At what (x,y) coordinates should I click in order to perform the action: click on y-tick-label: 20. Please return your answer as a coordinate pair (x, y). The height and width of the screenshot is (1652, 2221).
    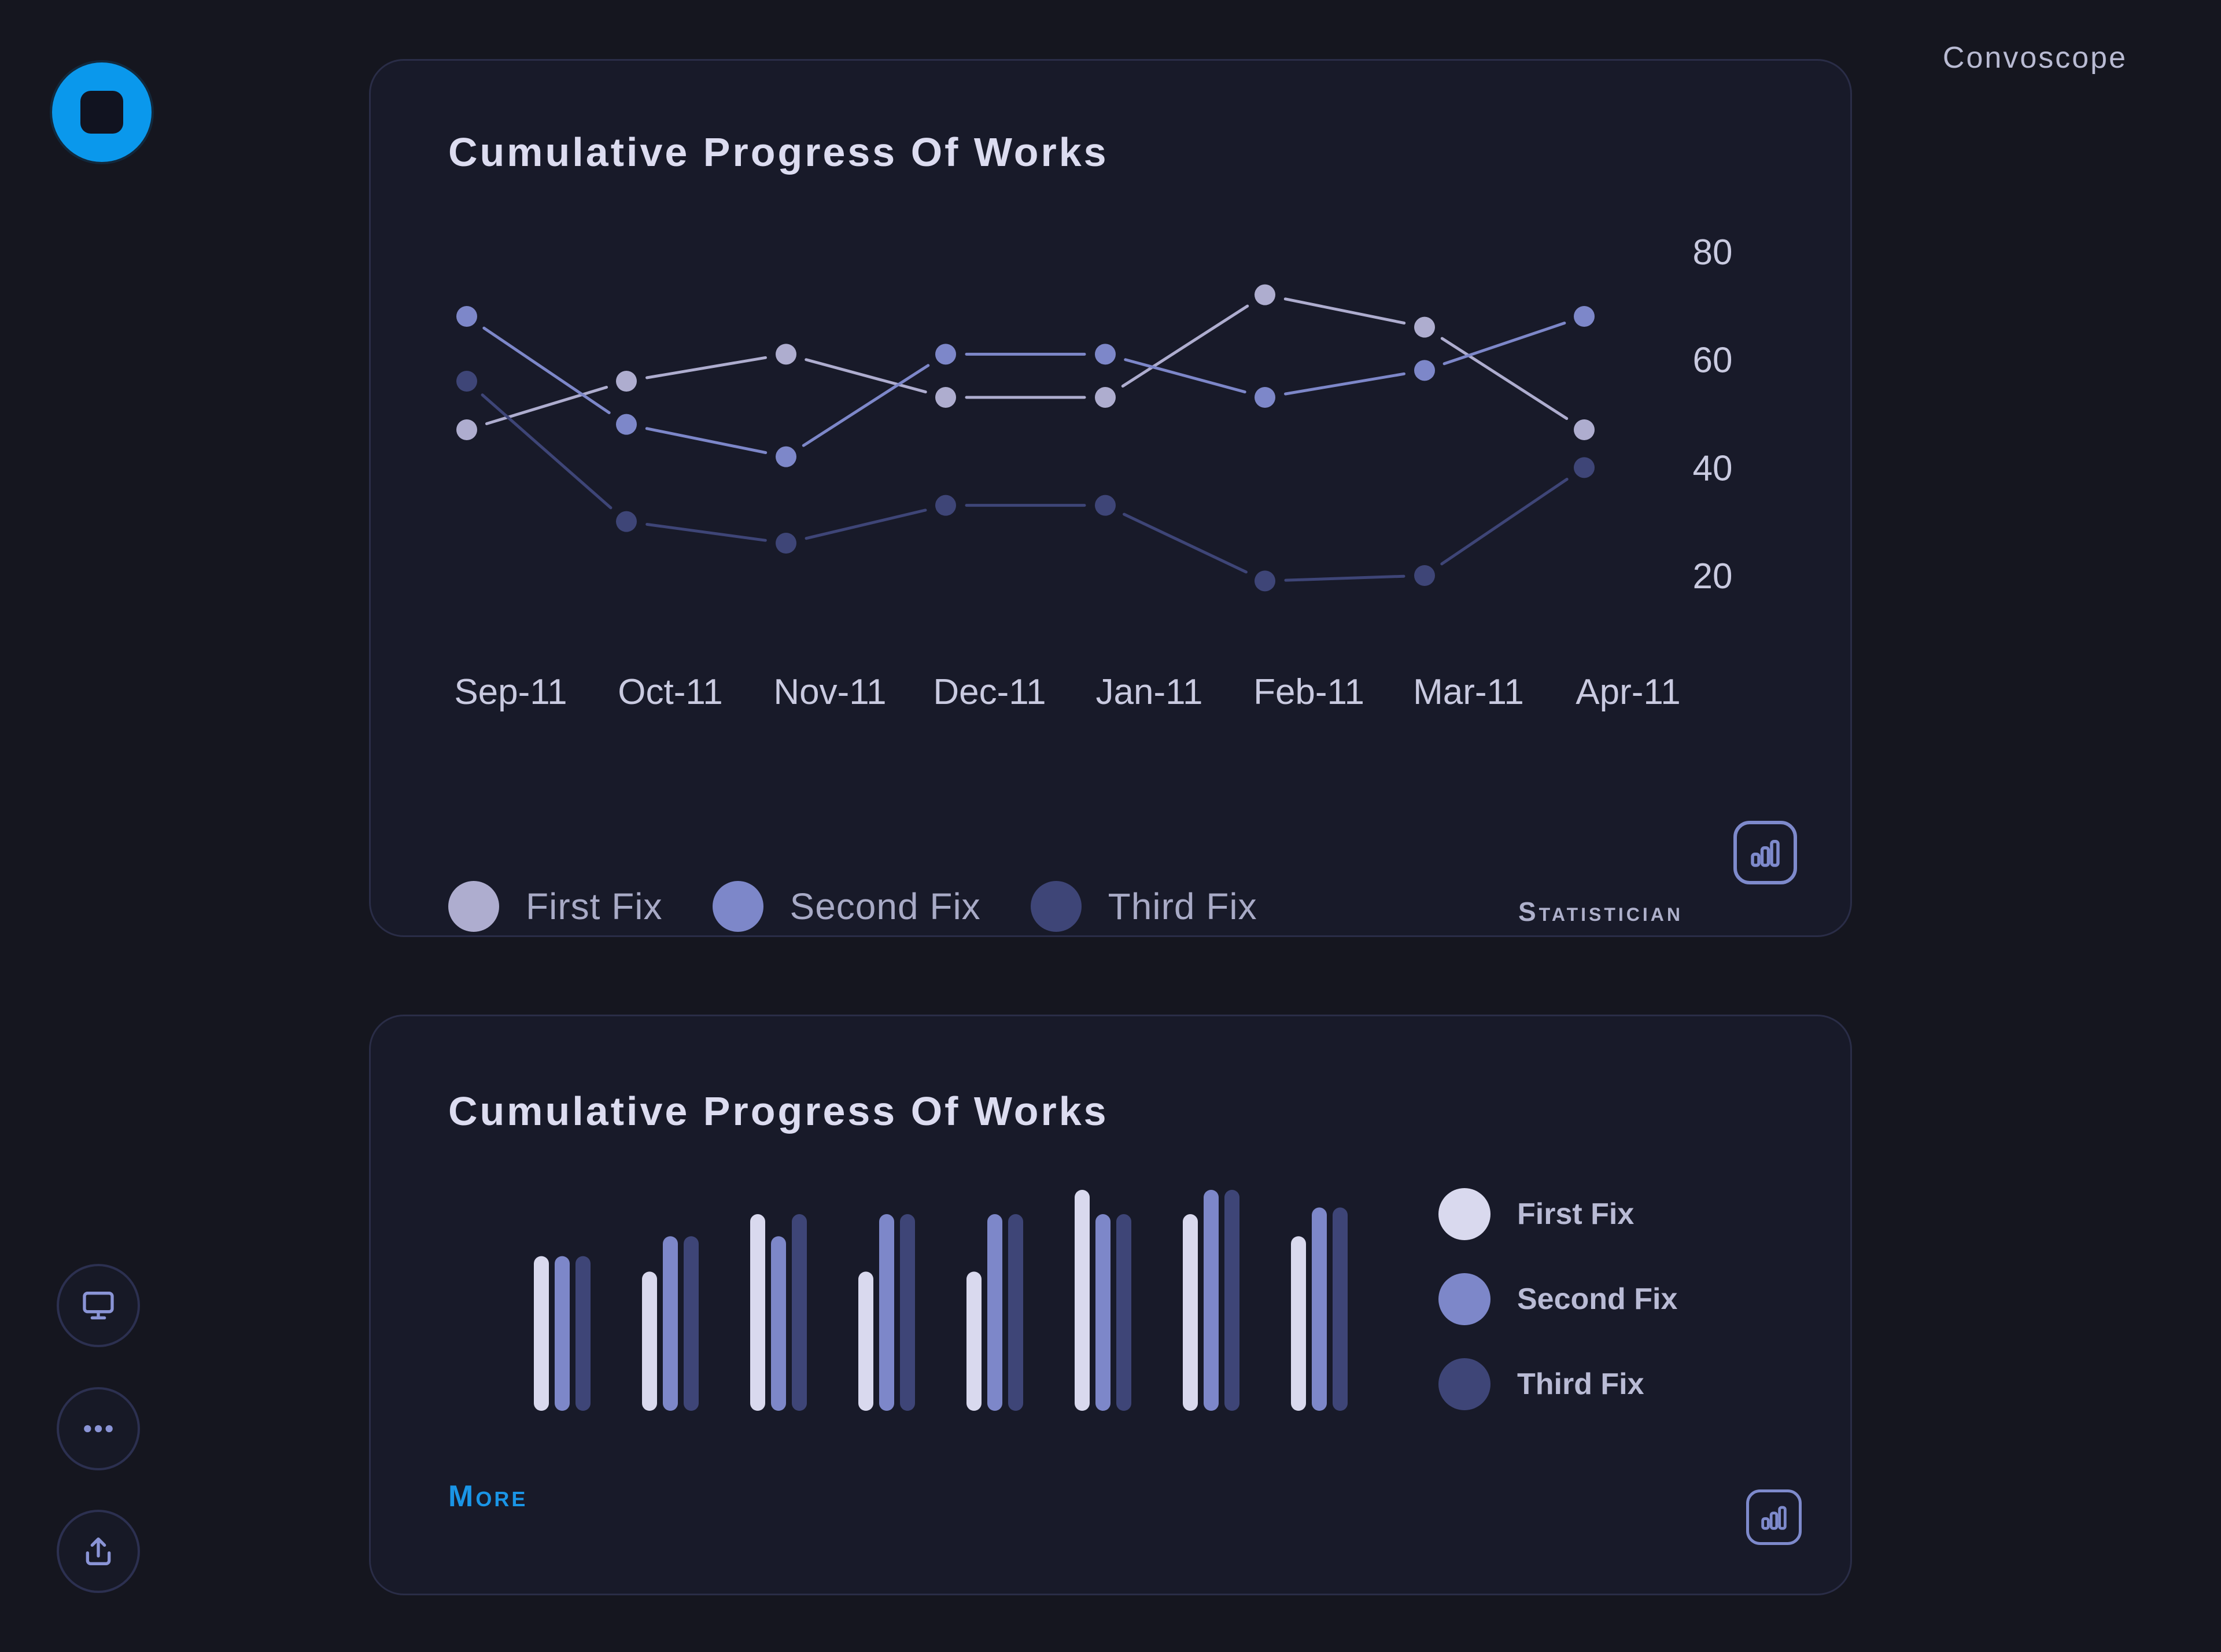
    Looking at the image, I should click on (1713, 576).